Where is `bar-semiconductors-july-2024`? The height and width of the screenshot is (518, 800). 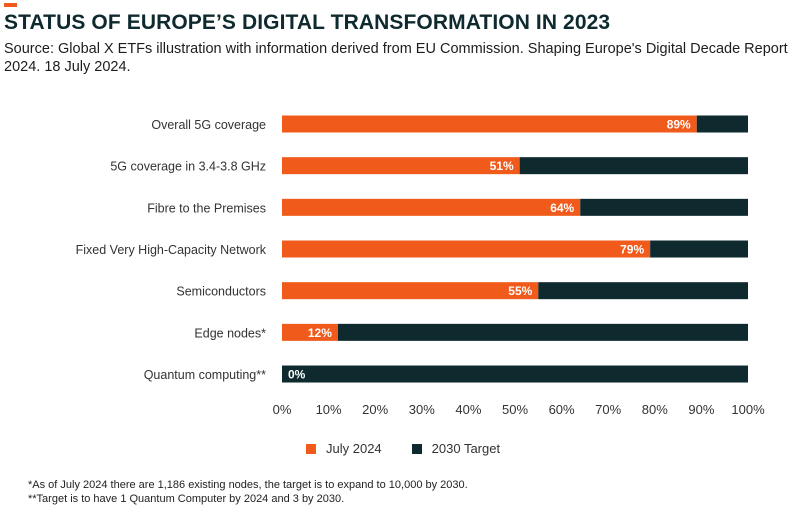 bar-semiconductors-july-2024 is located at coordinates (410, 291).